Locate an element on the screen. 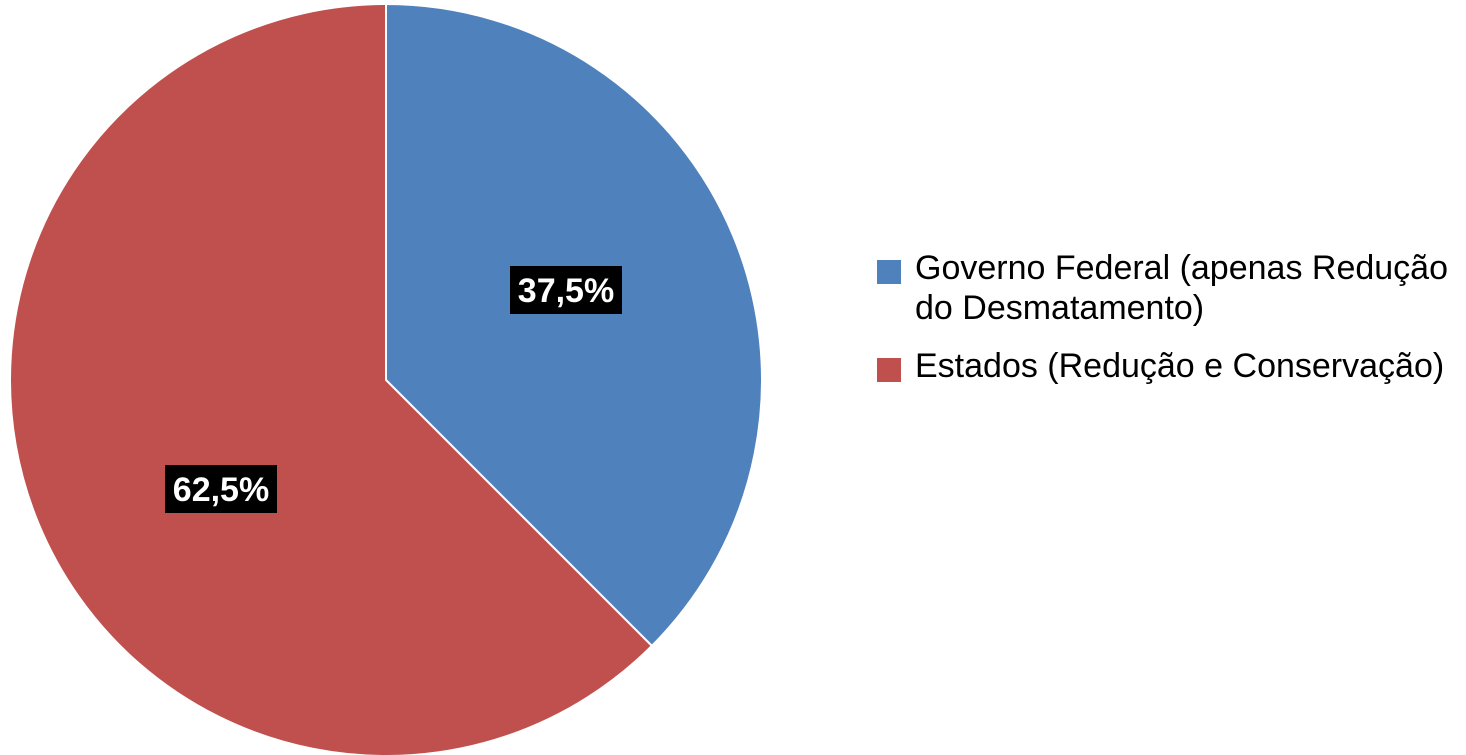 The image size is (1466, 755). data-label-text-estados: 62,5% is located at coordinates (221, 490).